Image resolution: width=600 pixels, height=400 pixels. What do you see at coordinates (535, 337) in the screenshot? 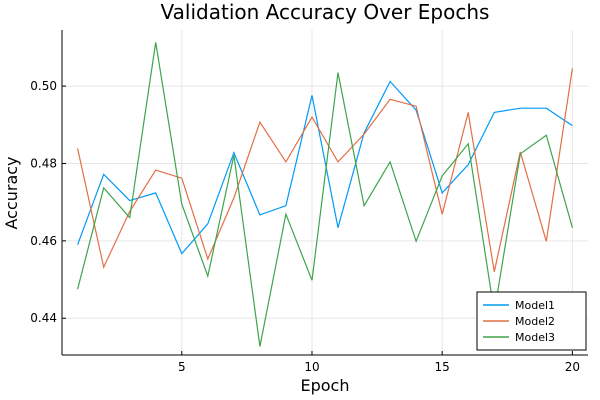
I see `legend-label: Model3` at bounding box center [535, 337].